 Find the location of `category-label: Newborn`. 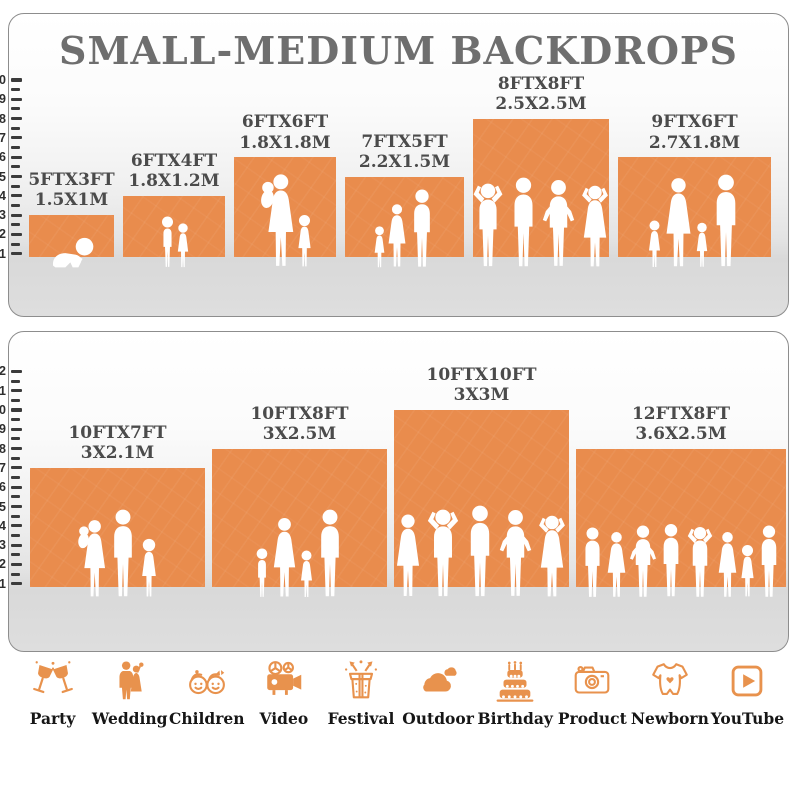

category-label: Newborn is located at coordinates (669, 718).